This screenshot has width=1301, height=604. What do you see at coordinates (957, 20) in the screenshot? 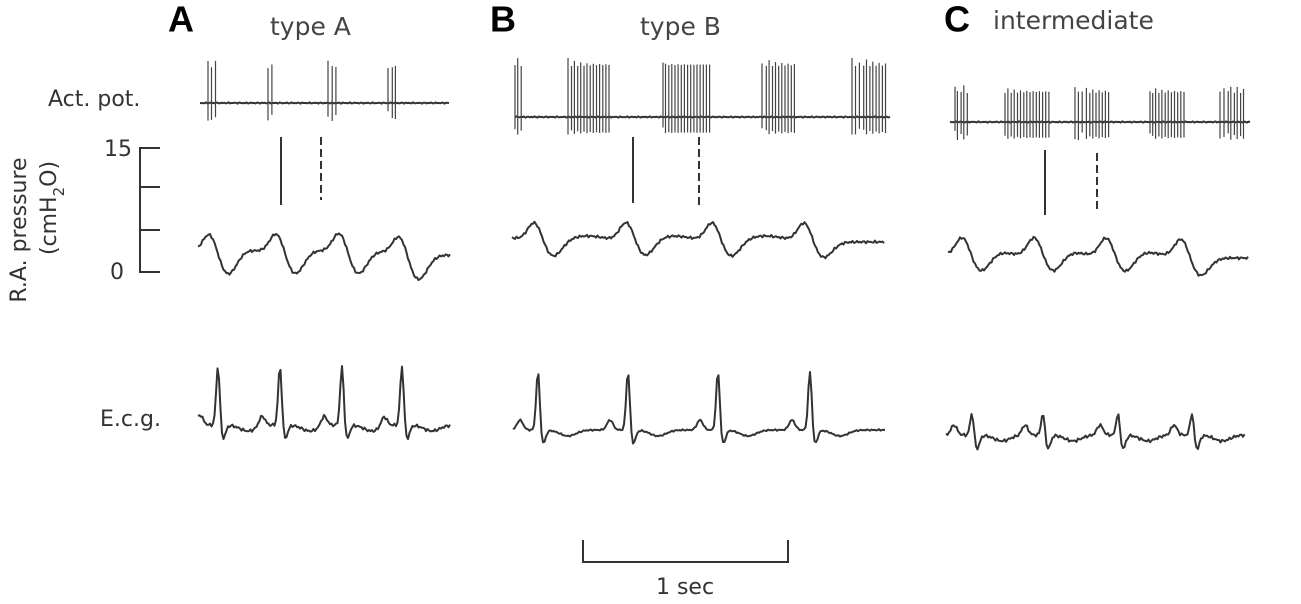
I see `panel-letter: C` at bounding box center [957, 20].